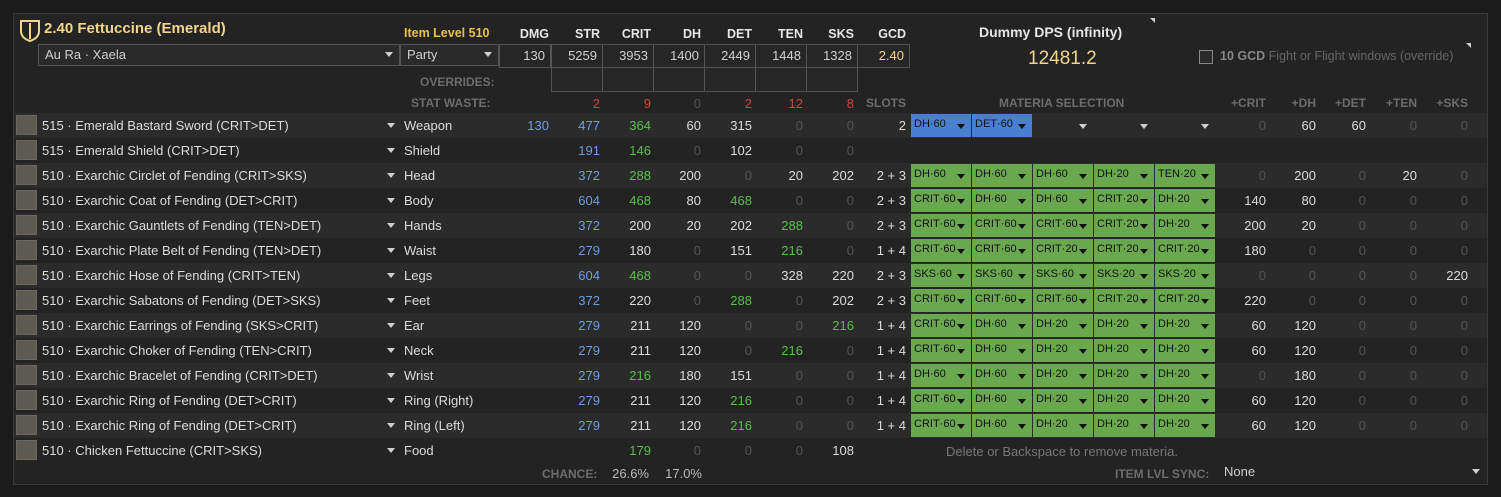 The width and height of the screenshot is (1501, 497). Describe the element at coordinates (832, 80) in the screenshot. I see `override-input-sks` at that location.